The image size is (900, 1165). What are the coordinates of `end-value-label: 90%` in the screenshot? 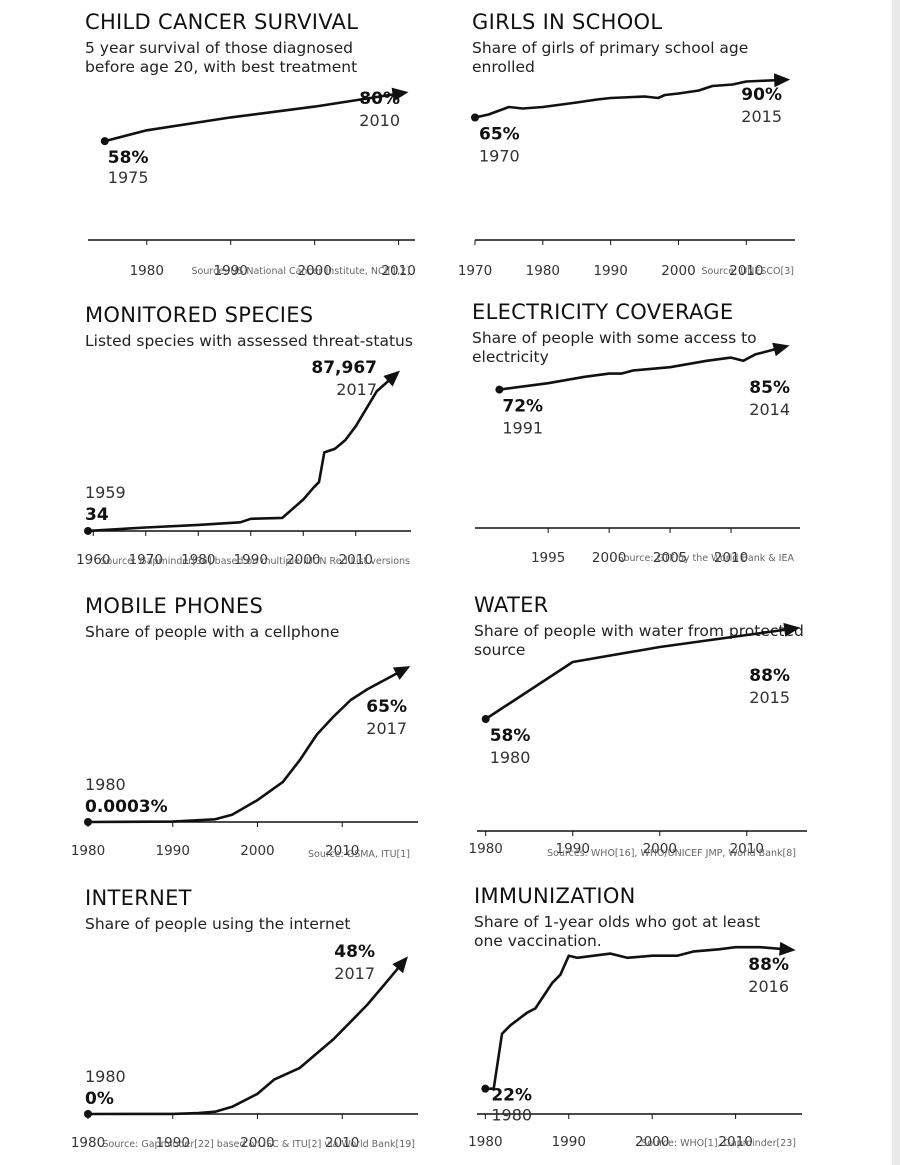 It's located at (761, 95).